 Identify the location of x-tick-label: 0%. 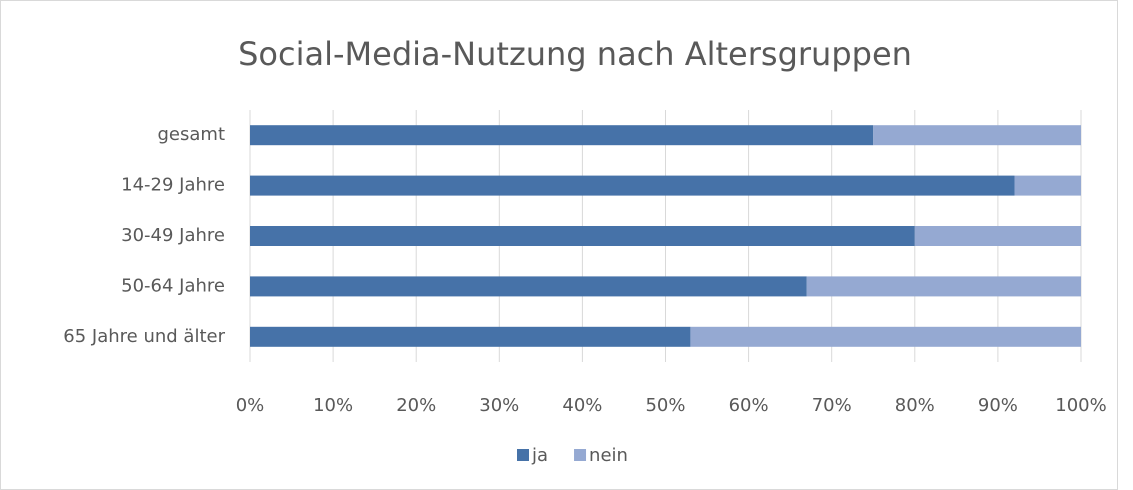
(250, 405).